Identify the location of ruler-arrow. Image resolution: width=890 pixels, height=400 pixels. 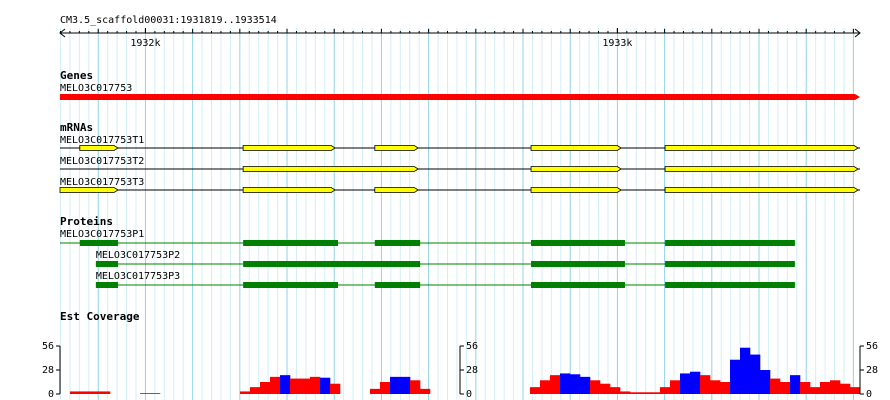
(460, 33).